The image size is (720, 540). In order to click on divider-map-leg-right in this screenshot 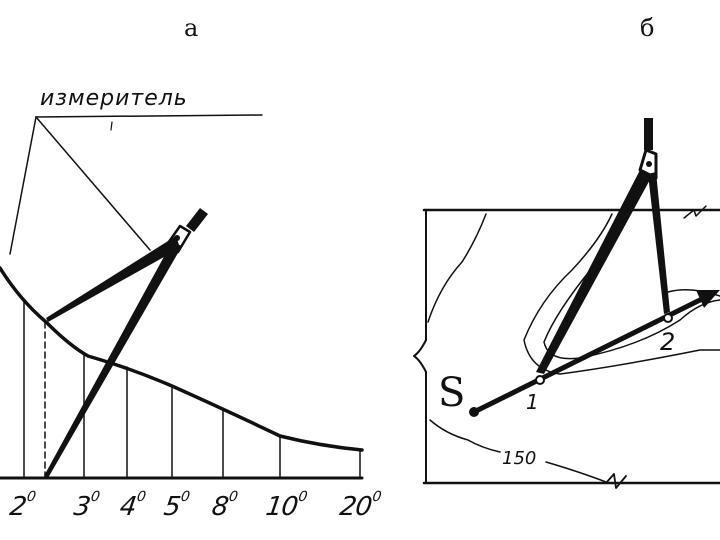, I will do `click(659, 243)`.